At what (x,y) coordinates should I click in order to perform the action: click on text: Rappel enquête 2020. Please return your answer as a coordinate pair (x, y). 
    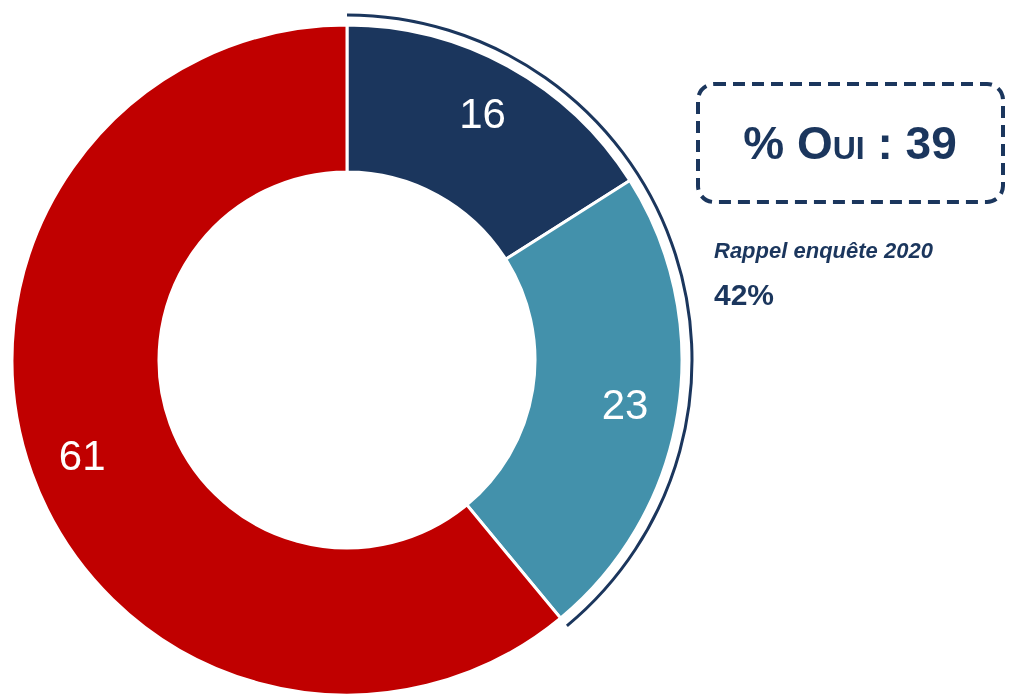
    Looking at the image, I should click on (824, 250).